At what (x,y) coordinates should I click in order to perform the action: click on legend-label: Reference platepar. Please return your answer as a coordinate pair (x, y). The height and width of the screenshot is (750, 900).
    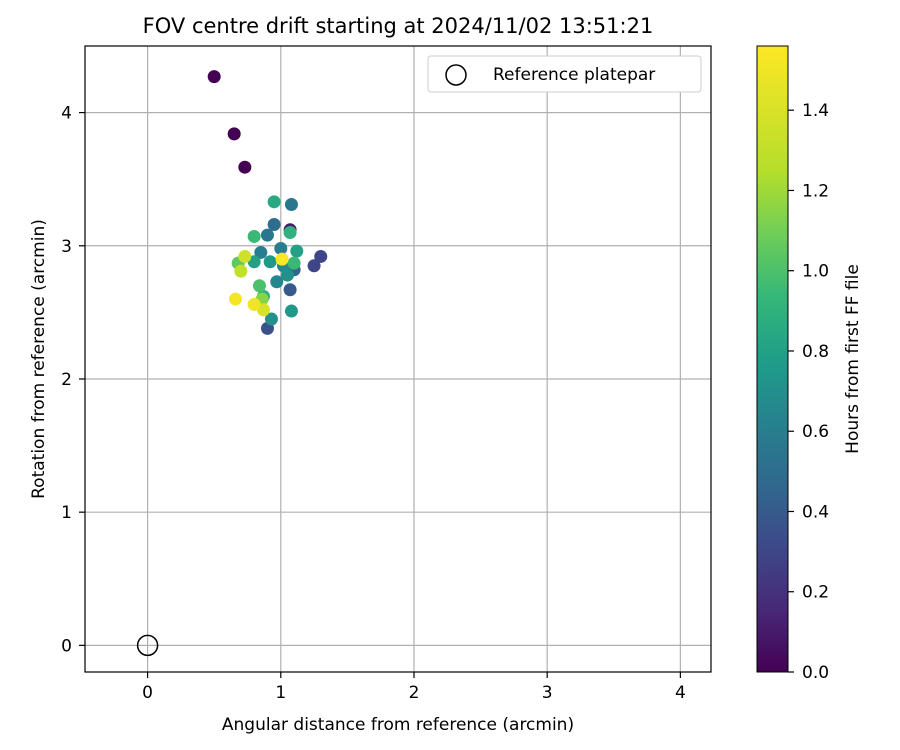
    Looking at the image, I should click on (574, 75).